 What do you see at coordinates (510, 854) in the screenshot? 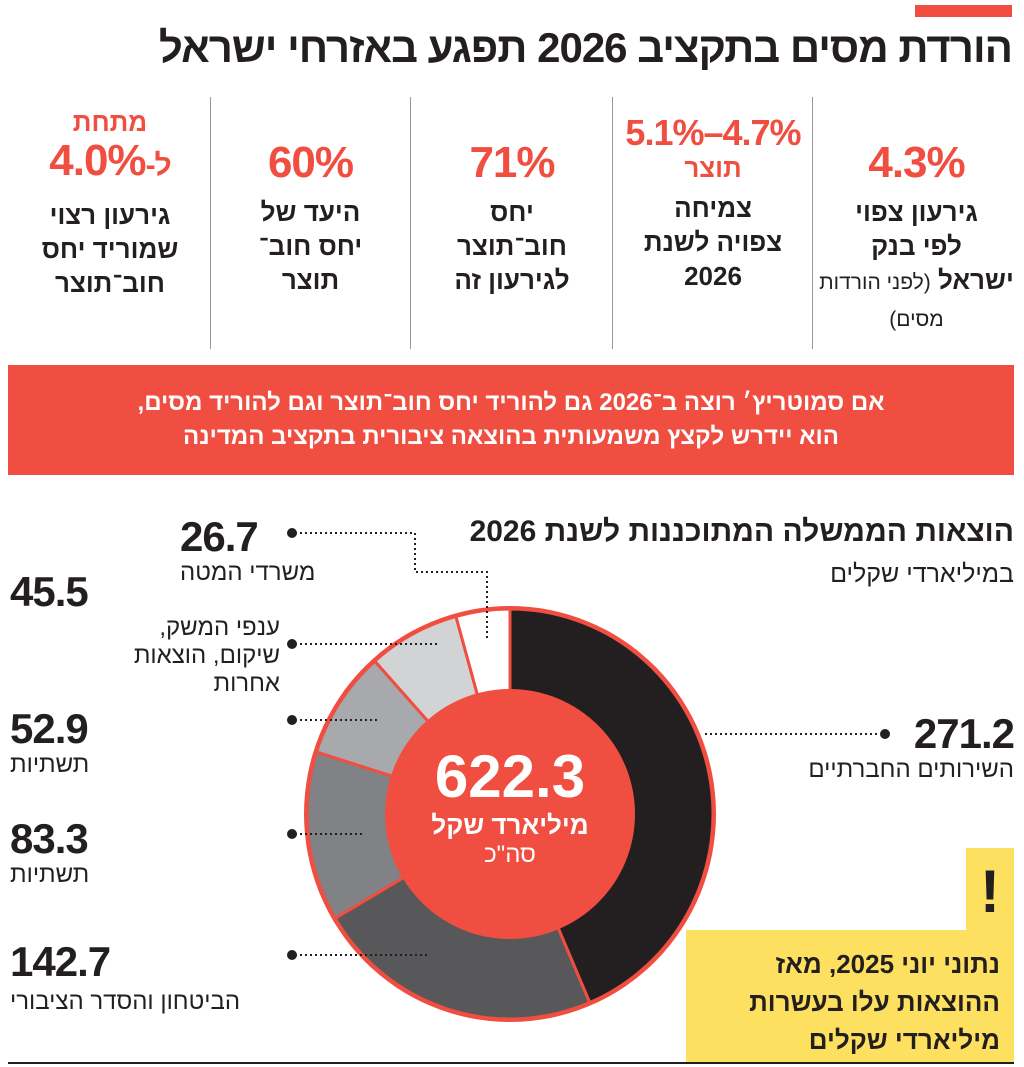
I see `total-label: סה"כ` at bounding box center [510, 854].